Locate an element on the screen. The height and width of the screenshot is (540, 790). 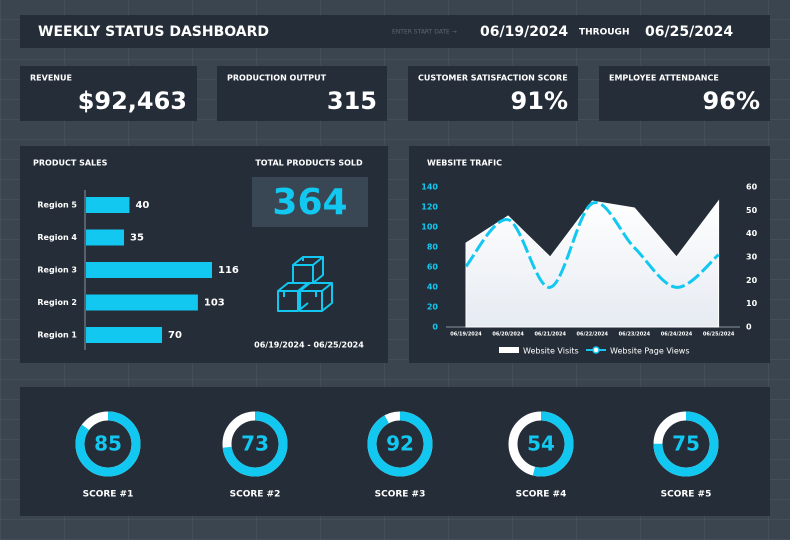
boxes-icon is located at coordinates (305, 284).